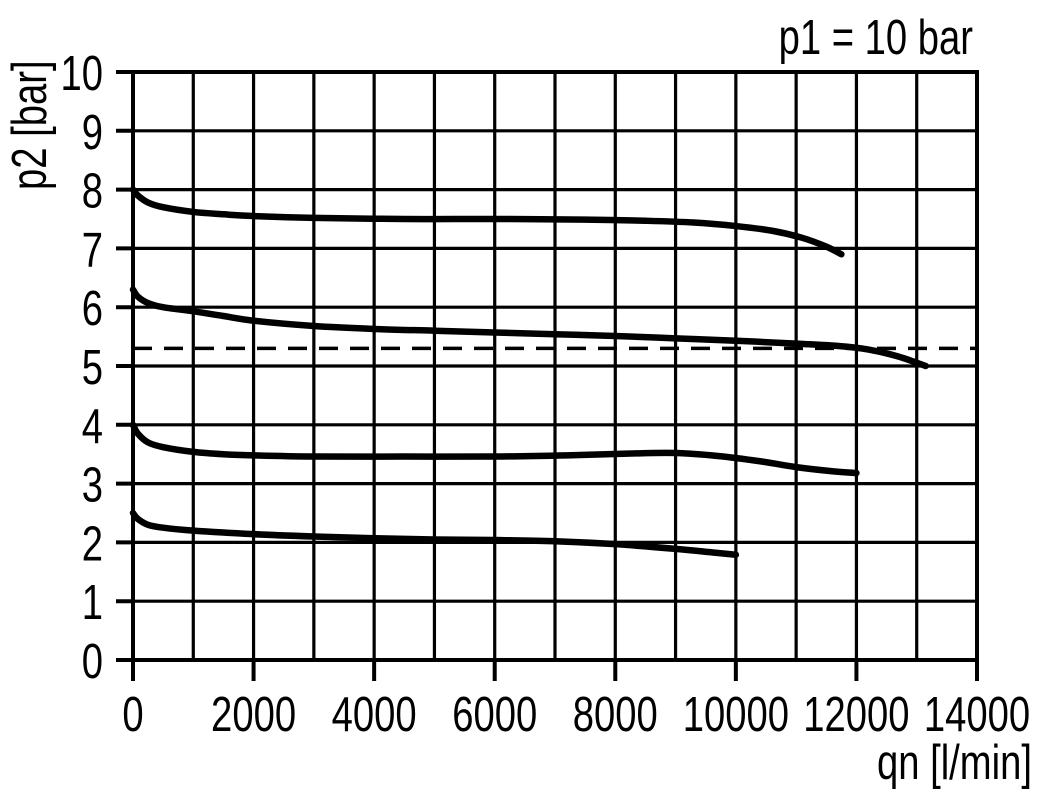  Describe the element at coordinates (615, 715) in the screenshot. I see `x-tick-label: 8000` at that location.